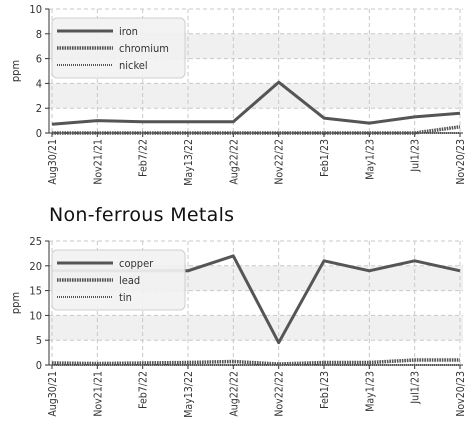 The height and width of the screenshot is (434, 469). What do you see at coordinates (39, 108) in the screenshot?
I see `y-tick-label: 2` at bounding box center [39, 108].